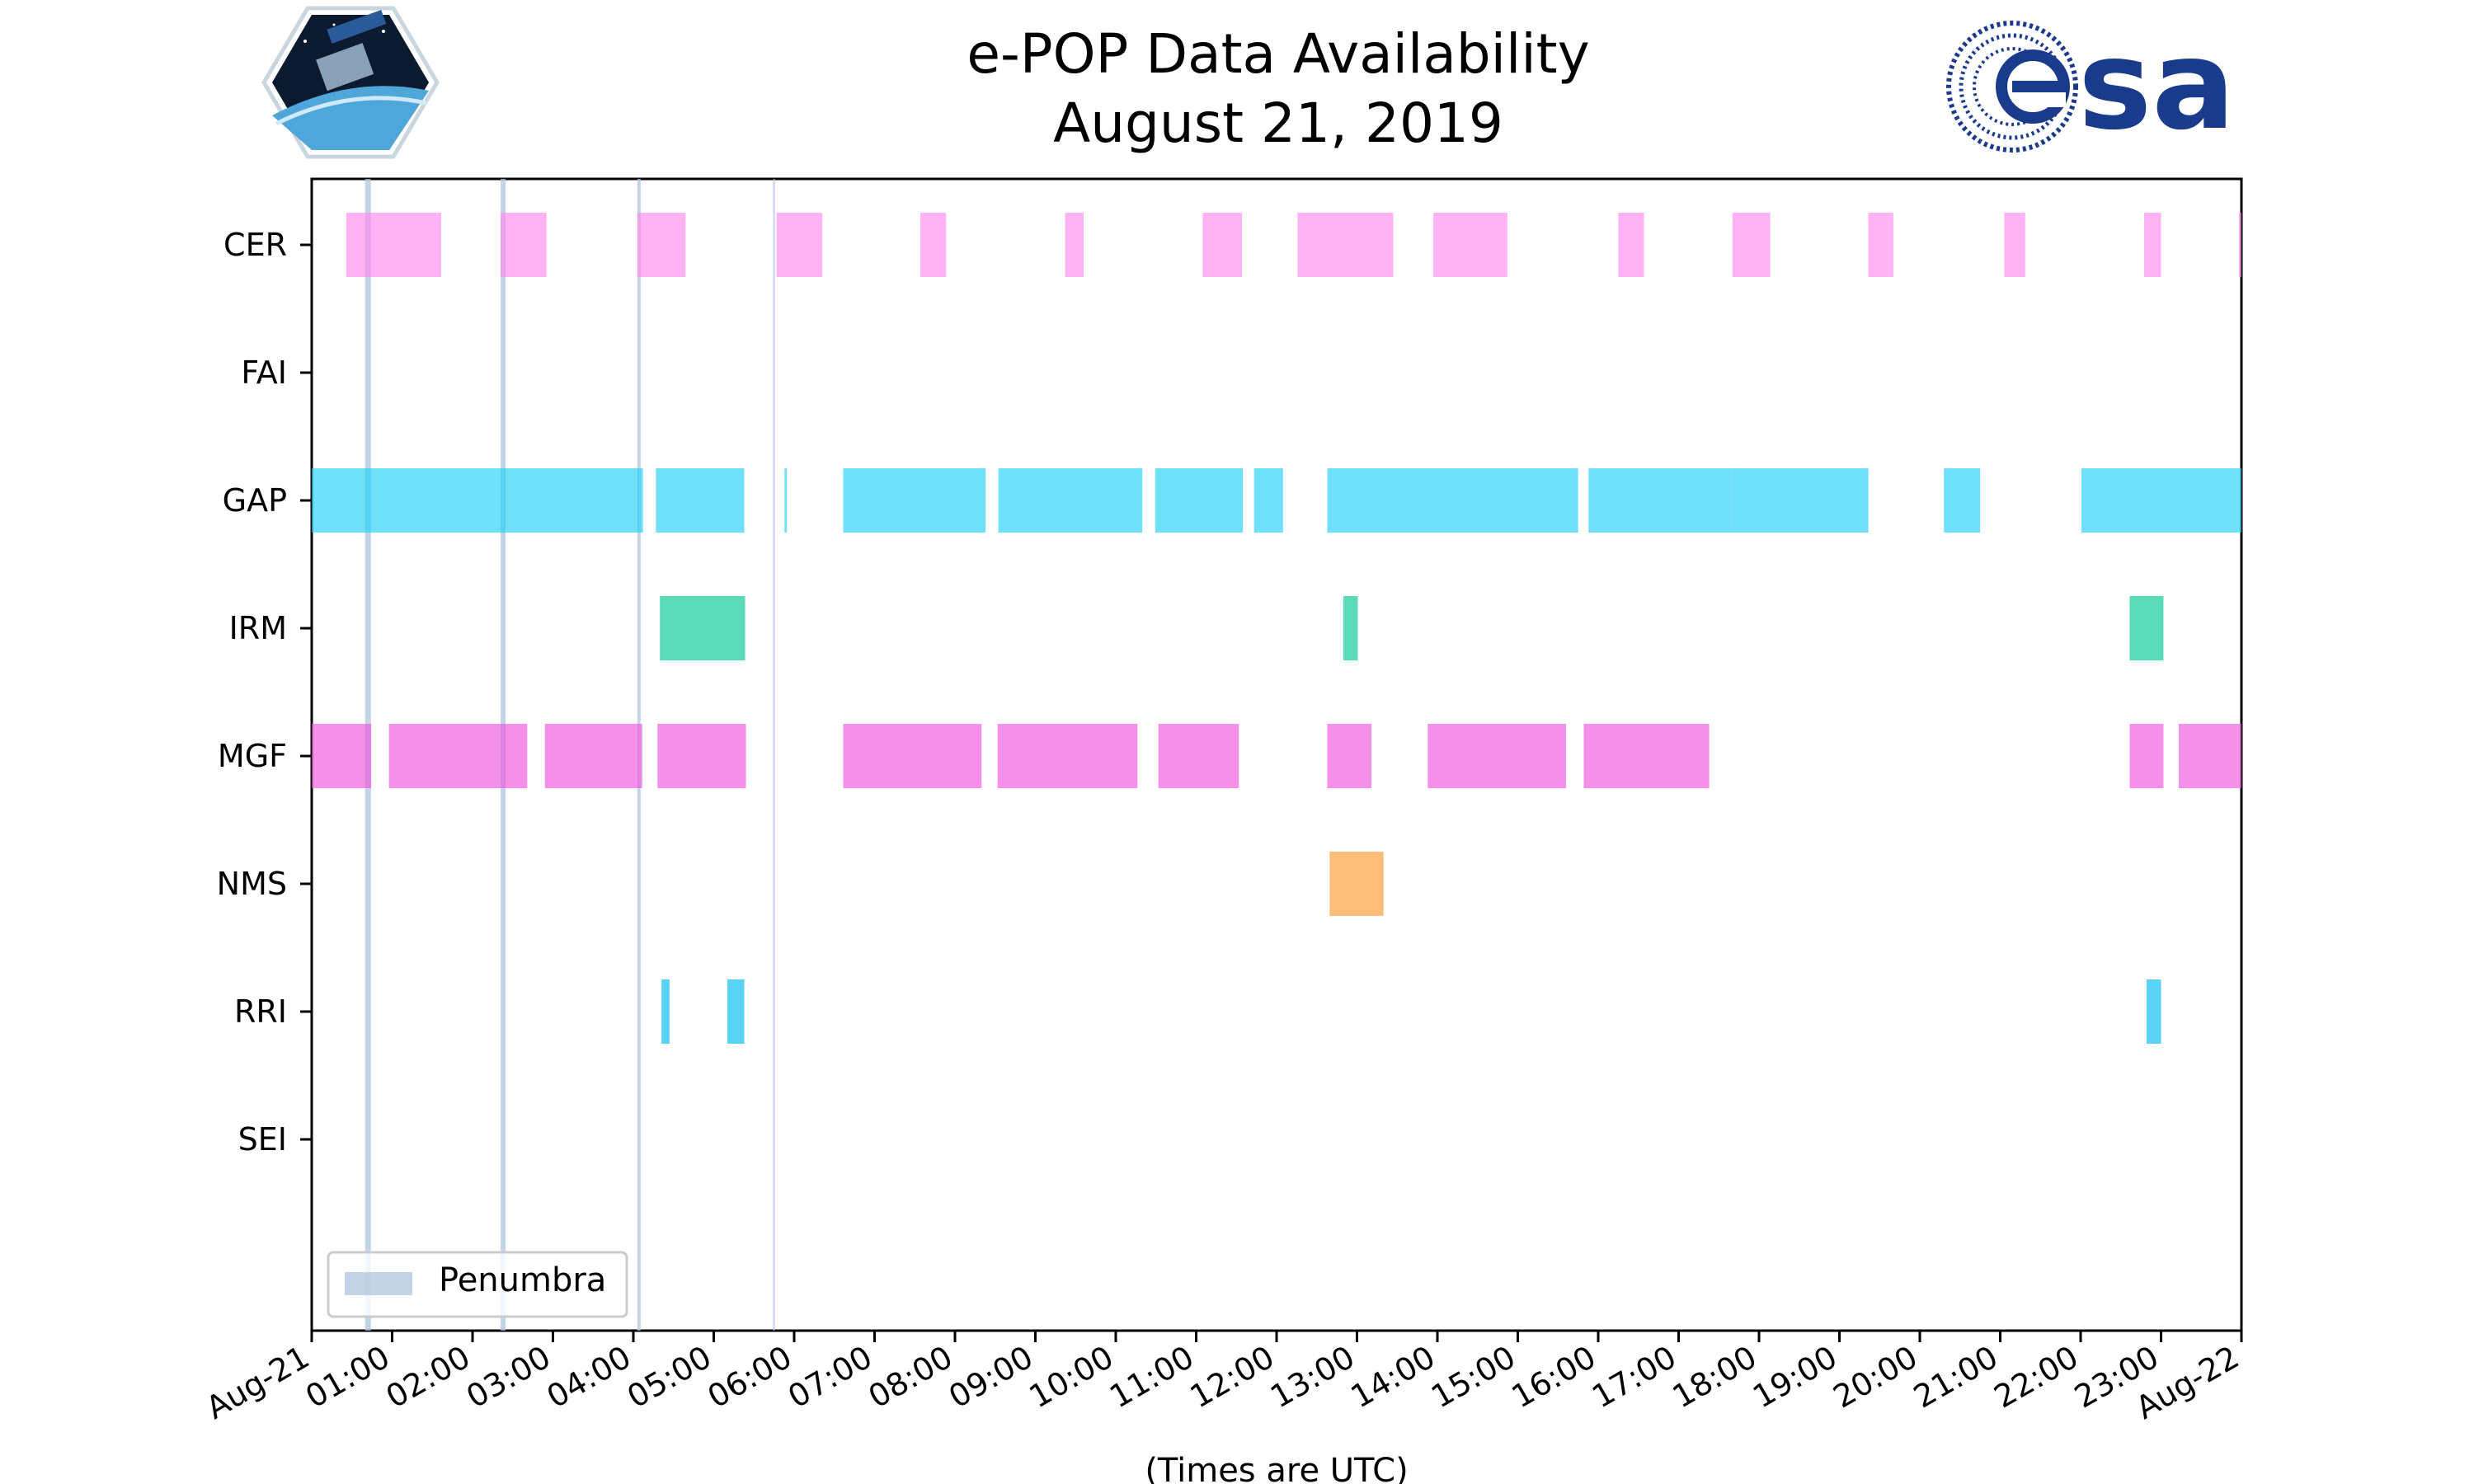  I want to click on chart-subtitle: August 21, 2019, so click(1278, 123).